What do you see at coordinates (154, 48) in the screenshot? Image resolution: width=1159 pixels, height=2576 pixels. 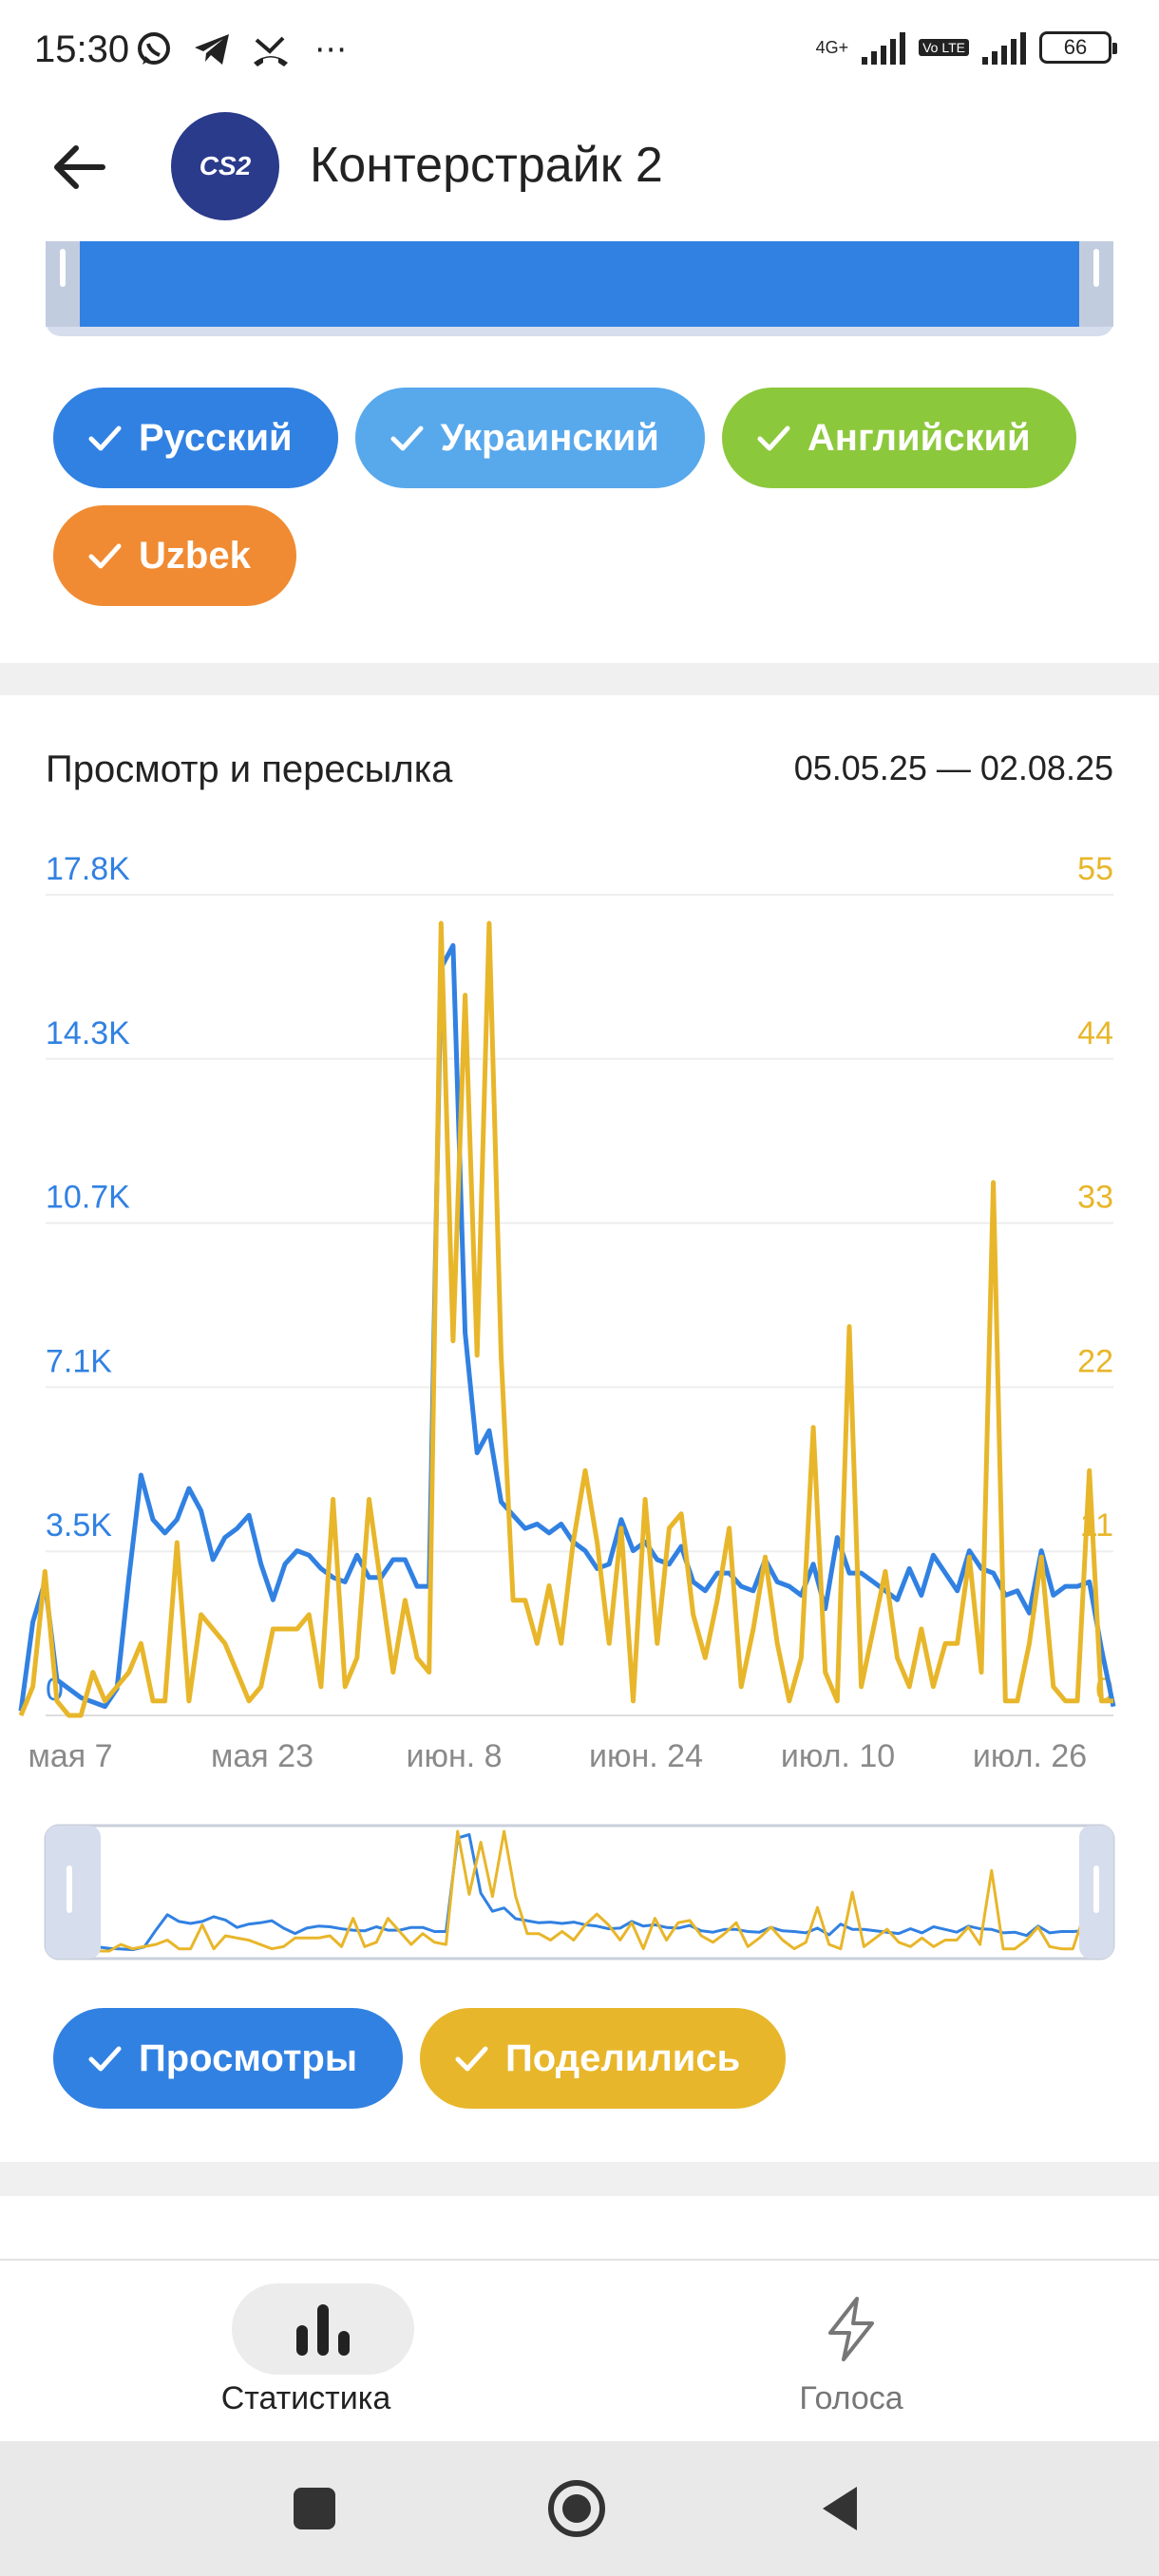 I see `whatsapp-icon` at bounding box center [154, 48].